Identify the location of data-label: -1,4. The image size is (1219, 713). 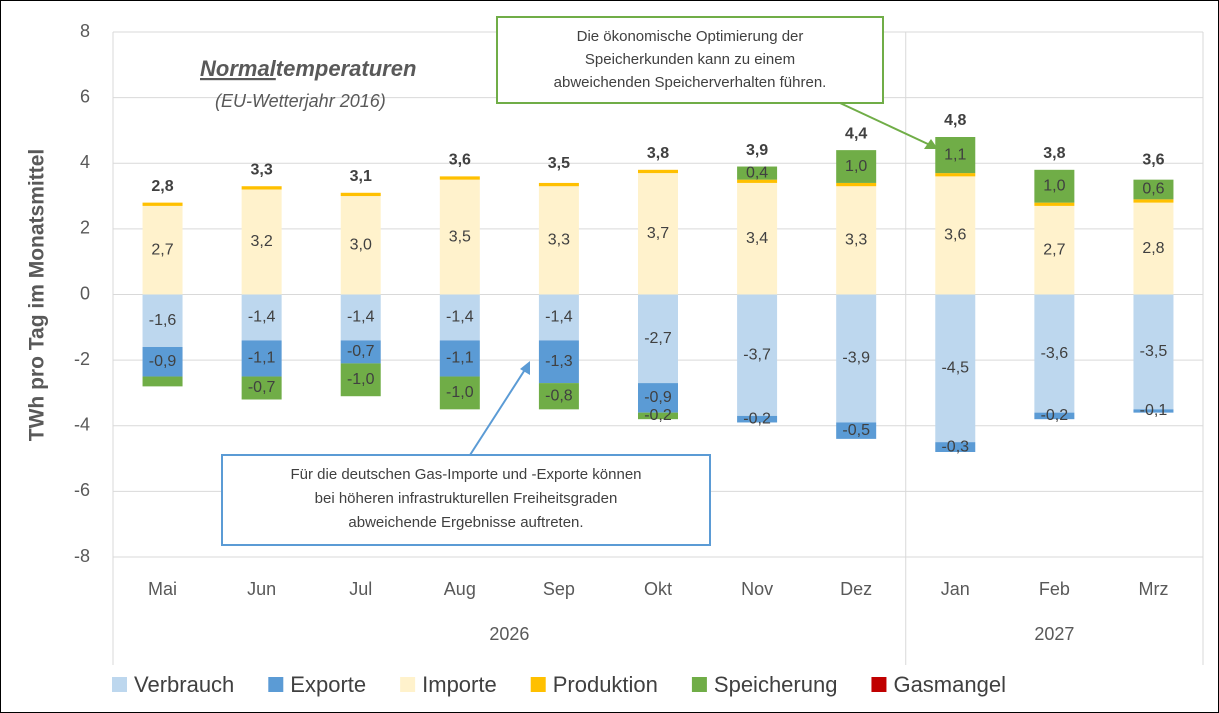
(559, 317).